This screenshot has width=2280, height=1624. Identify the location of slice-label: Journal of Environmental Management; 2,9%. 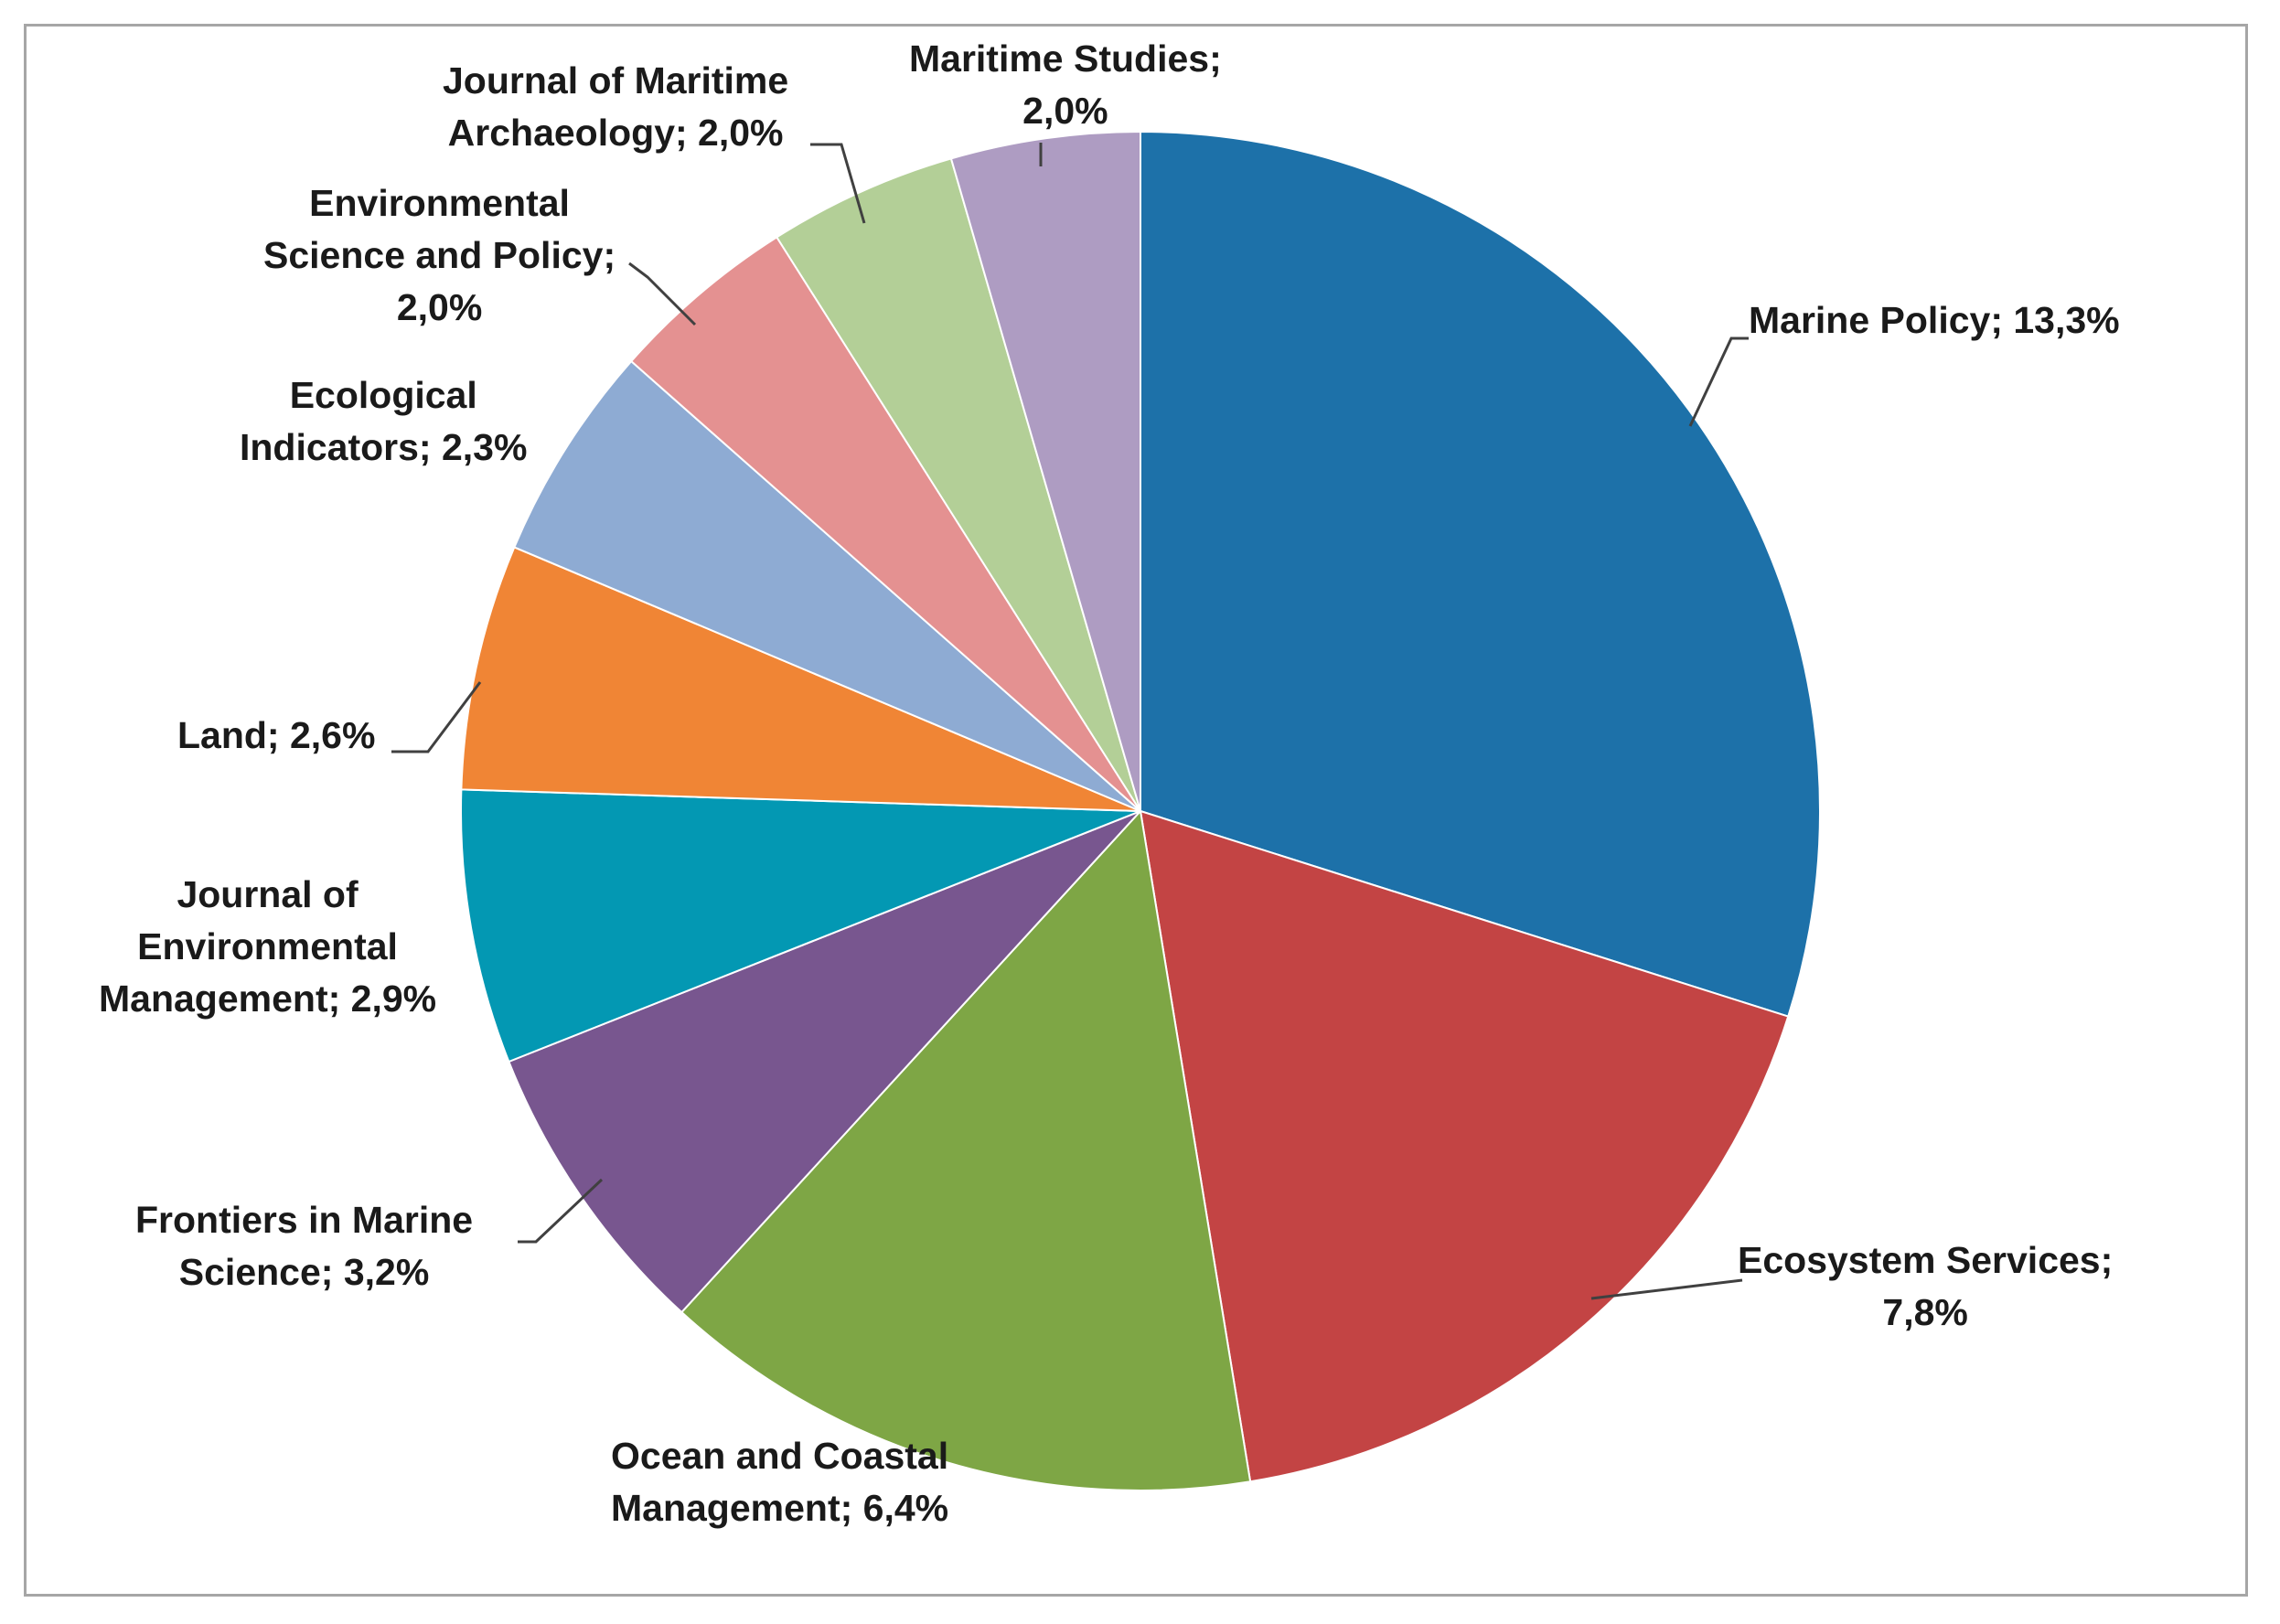
(267, 947).